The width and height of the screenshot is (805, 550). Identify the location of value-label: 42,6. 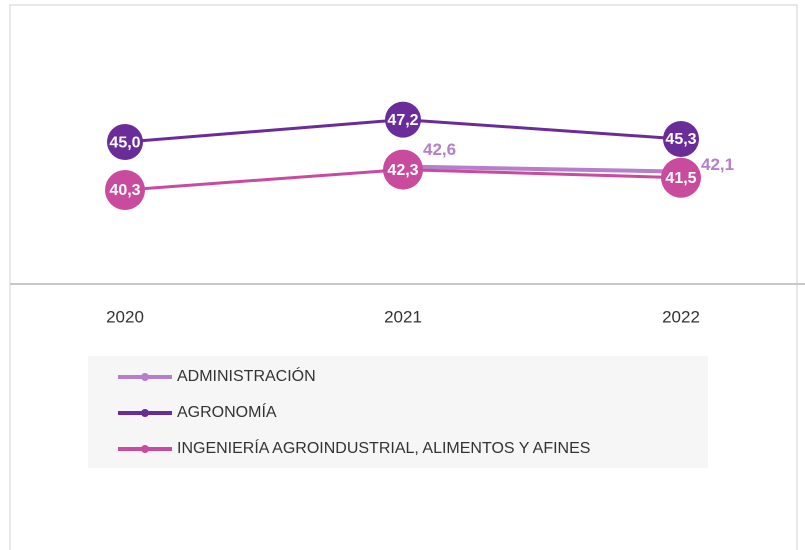
(439, 149).